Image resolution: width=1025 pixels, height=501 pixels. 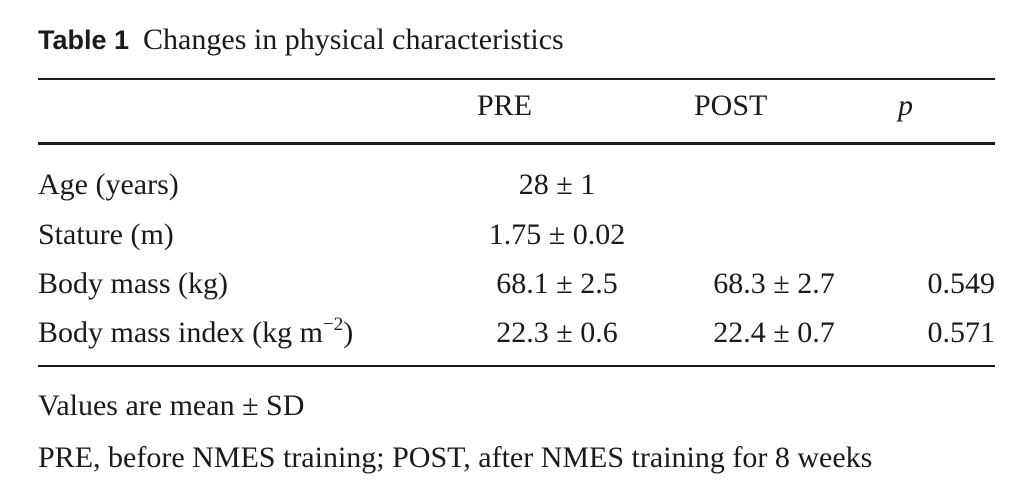 I want to click on header-pre: PRE, so click(x=505, y=105).